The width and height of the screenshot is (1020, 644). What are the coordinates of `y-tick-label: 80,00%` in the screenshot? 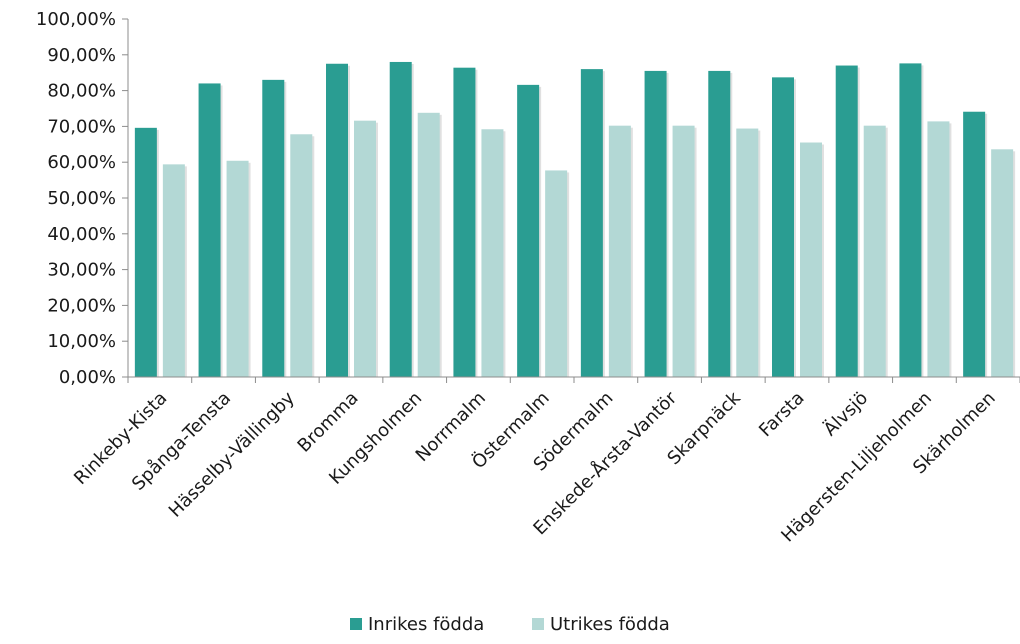 It's located at (81, 91).